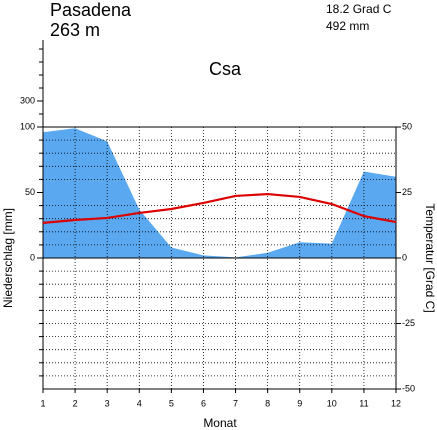  I want to click on annotation: 492 mm, so click(347, 26).